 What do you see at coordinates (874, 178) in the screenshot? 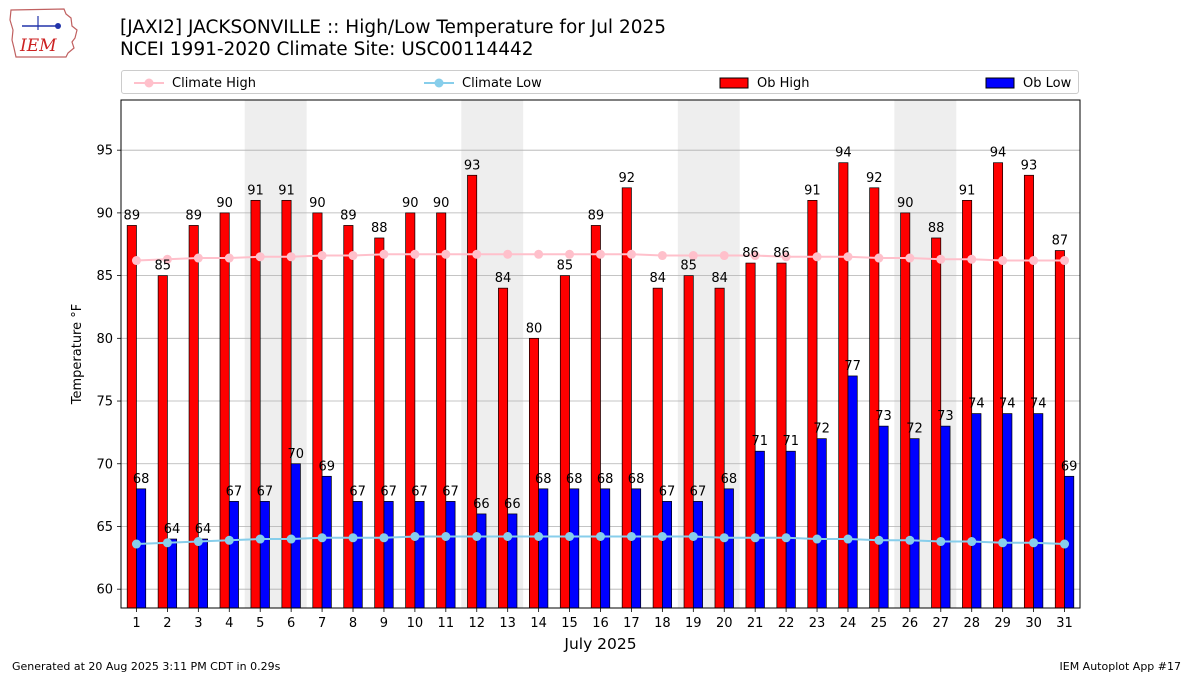
I see `label-ob-high: 92` at bounding box center [874, 178].